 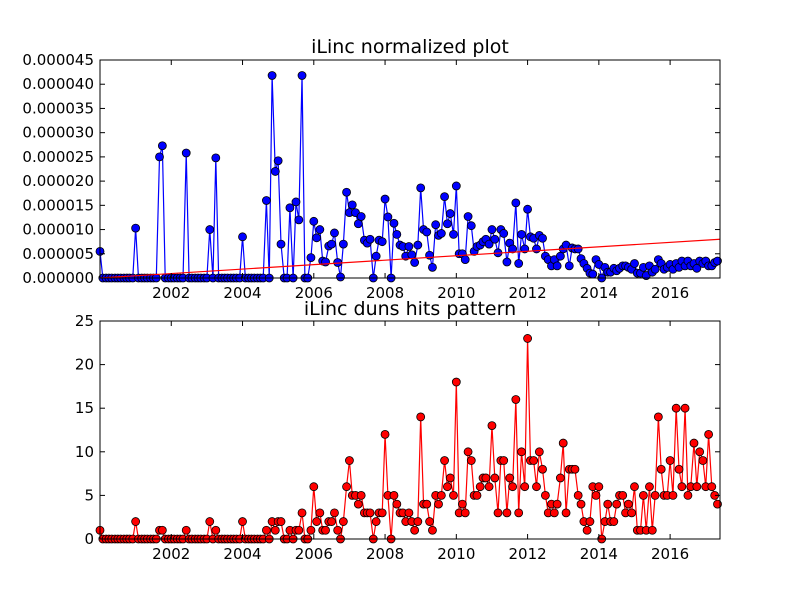 I want to click on y-tick-label: 25, so click(x=84, y=321).